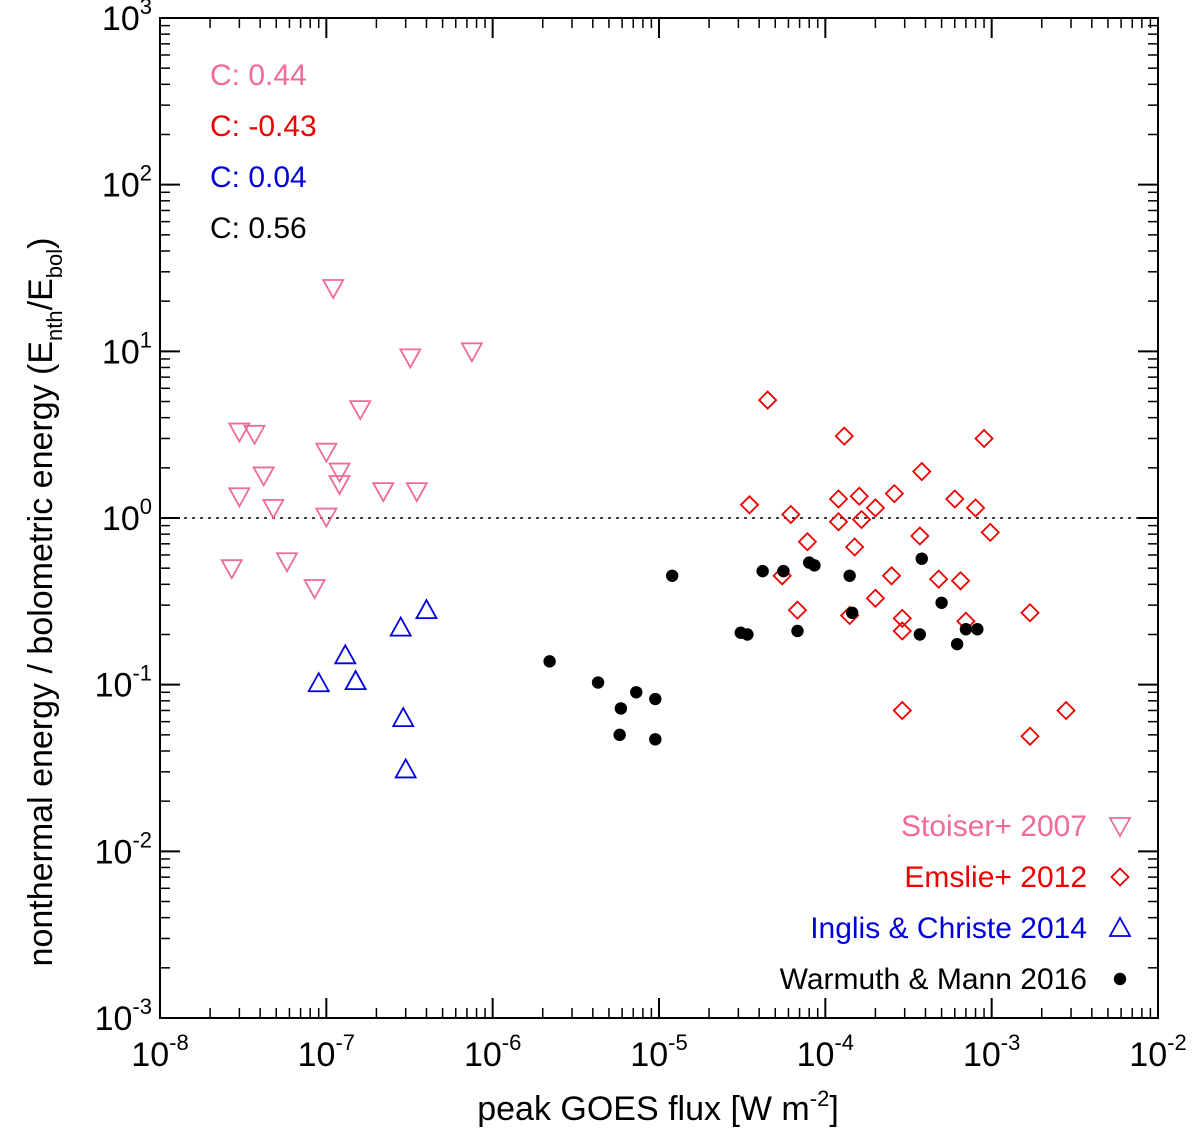 This screenshot has height=1142, width=1200. Describe the element at coordinates (123, 683) in the screenshot. I see `y-tick-label: 10⁻¹` at that location.